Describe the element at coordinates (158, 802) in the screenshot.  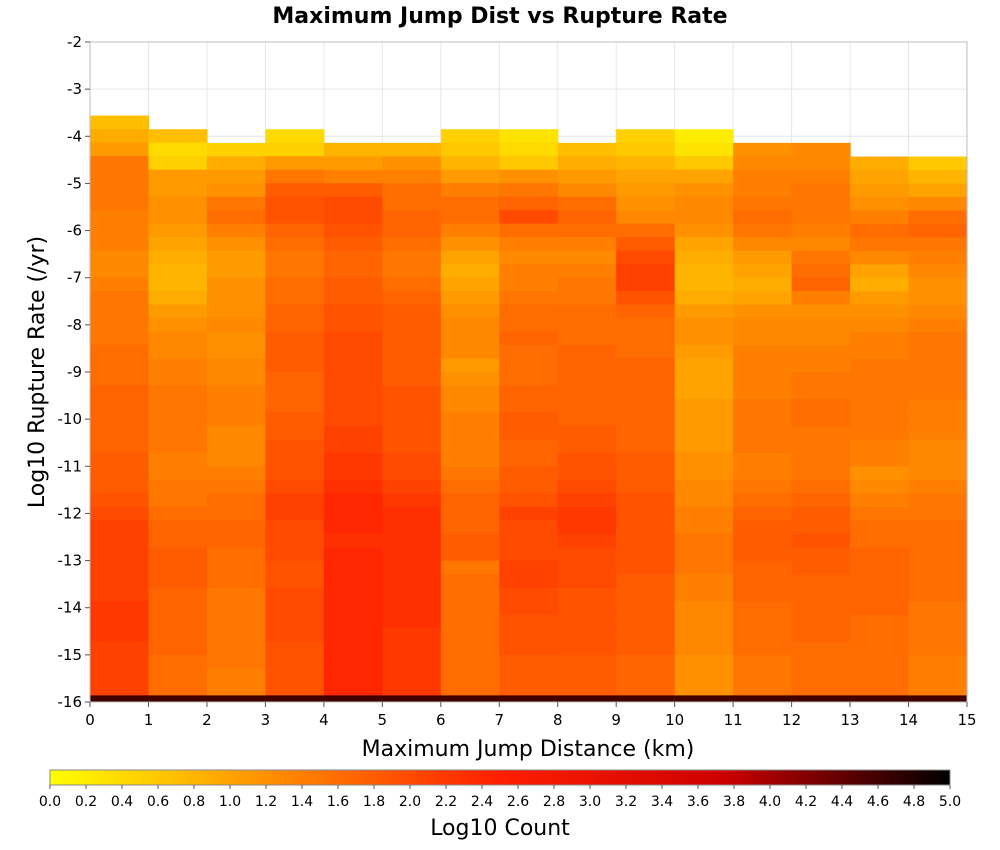
I see `colorbar-tick-label: 0.6` at that location.